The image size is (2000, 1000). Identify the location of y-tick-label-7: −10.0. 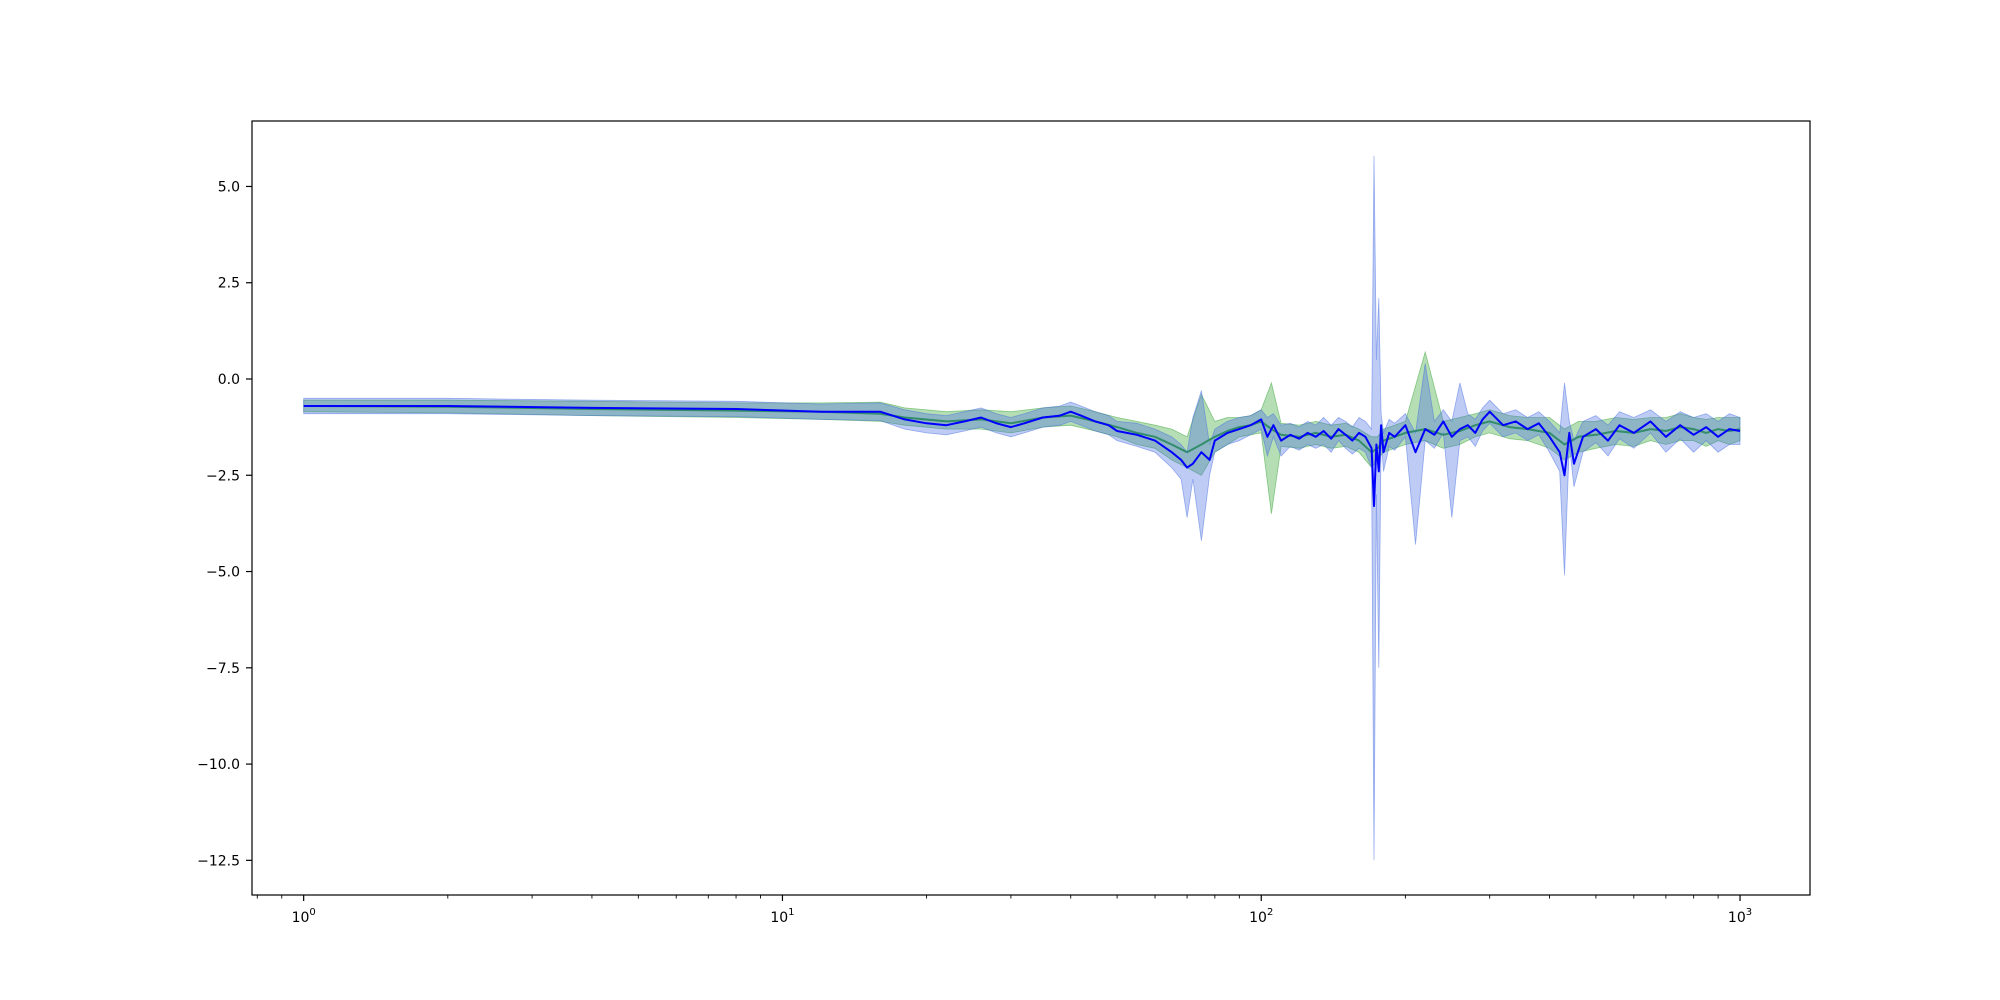
(218, 765).